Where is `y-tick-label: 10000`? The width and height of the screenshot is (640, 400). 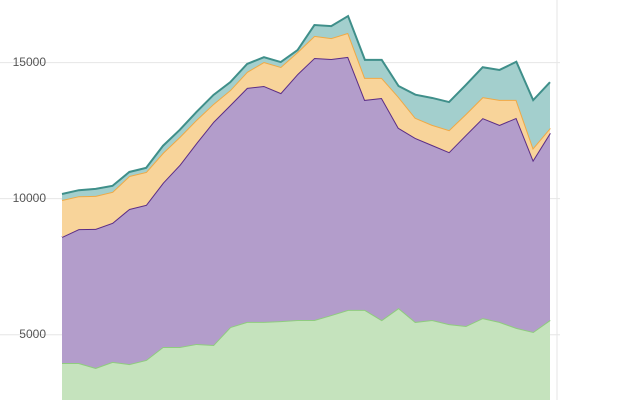
y-tick-label: 10000 is located at coordinates (30, 198).